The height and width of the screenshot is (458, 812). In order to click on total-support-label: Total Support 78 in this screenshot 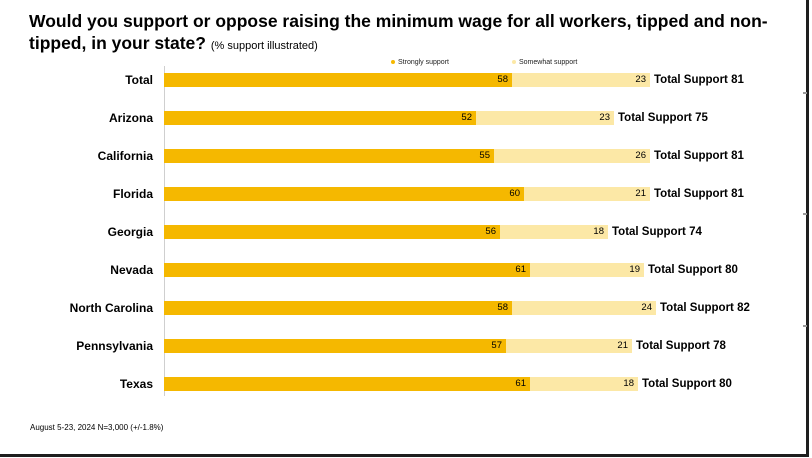, I will do `click(681, 346)`.